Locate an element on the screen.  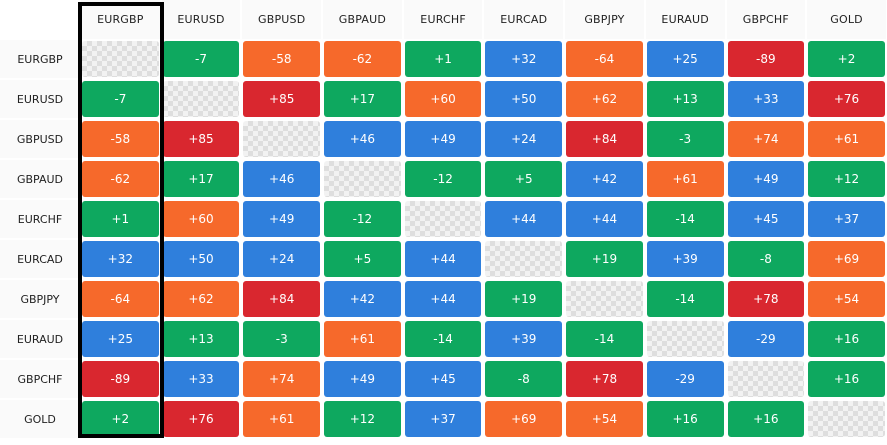
column-header-eurchf: EURCHF is located at coordinates (443, 19).